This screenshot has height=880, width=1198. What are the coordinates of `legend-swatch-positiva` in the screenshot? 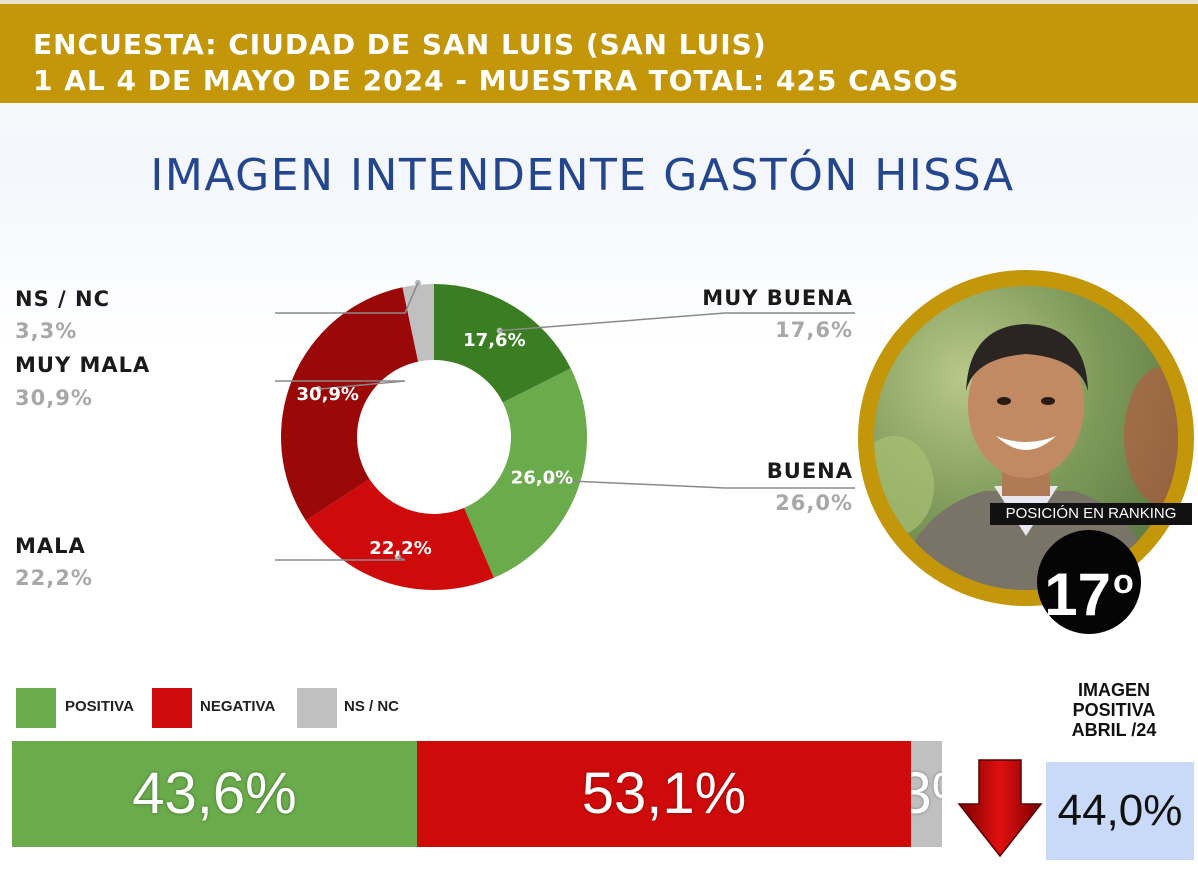 It's located at (36, 708).